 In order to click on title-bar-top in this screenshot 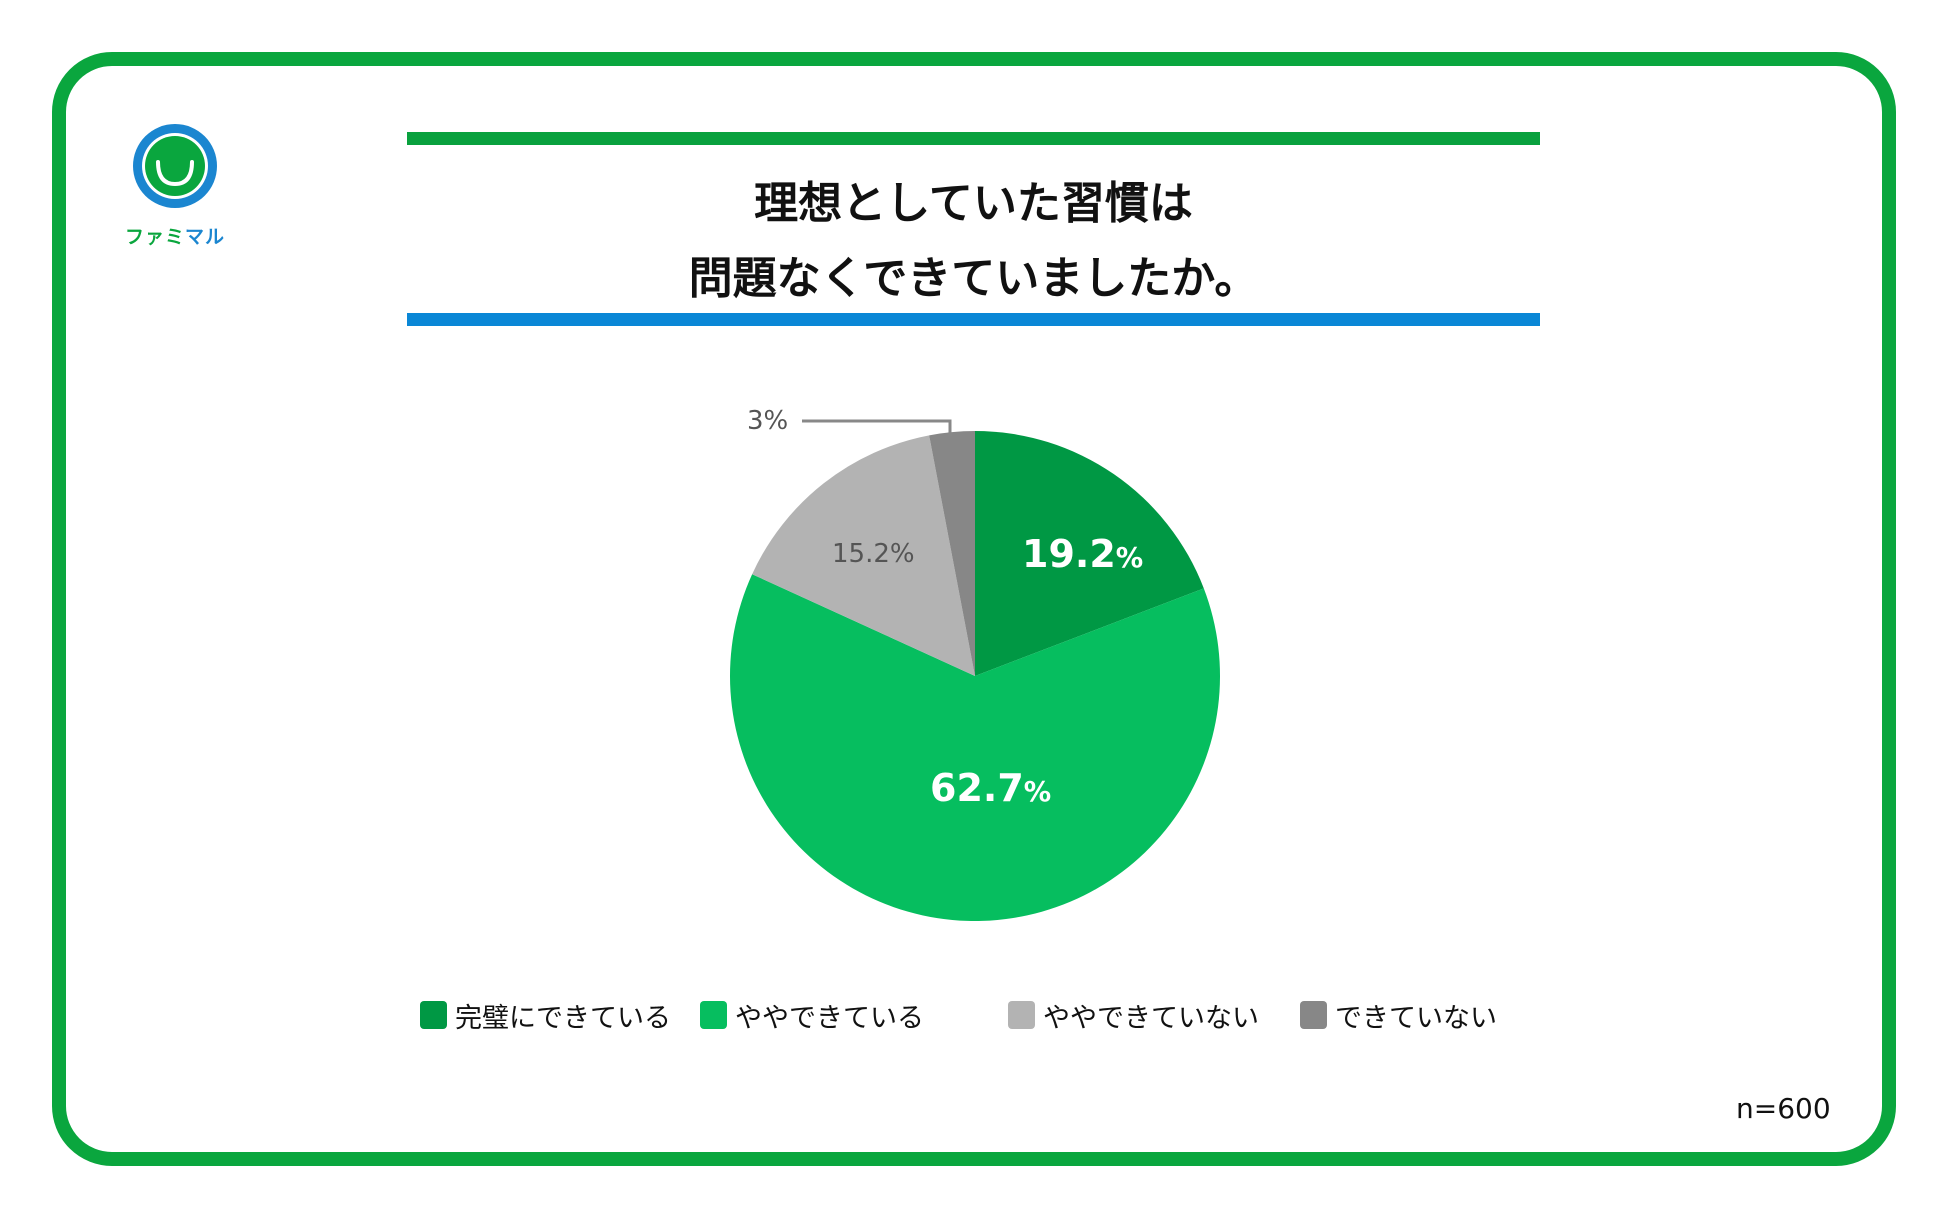, I will do `click(973, 138)`.